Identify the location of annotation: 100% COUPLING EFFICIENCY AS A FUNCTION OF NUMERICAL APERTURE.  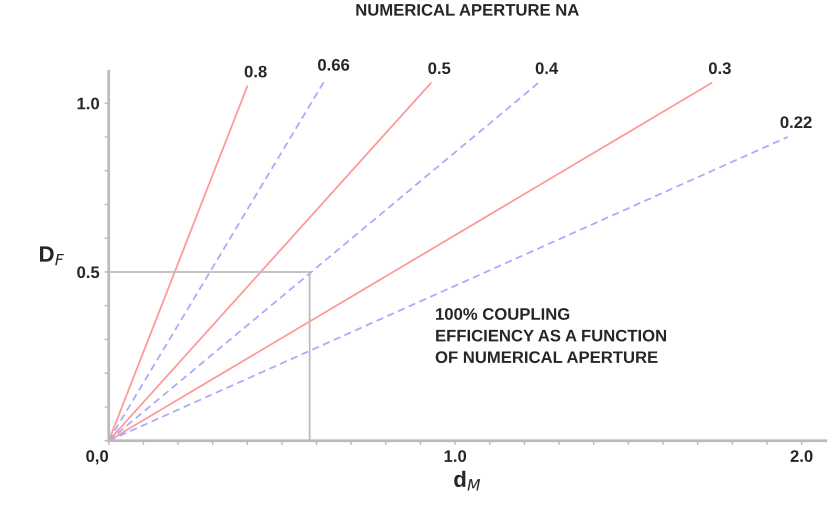
(551, 336).